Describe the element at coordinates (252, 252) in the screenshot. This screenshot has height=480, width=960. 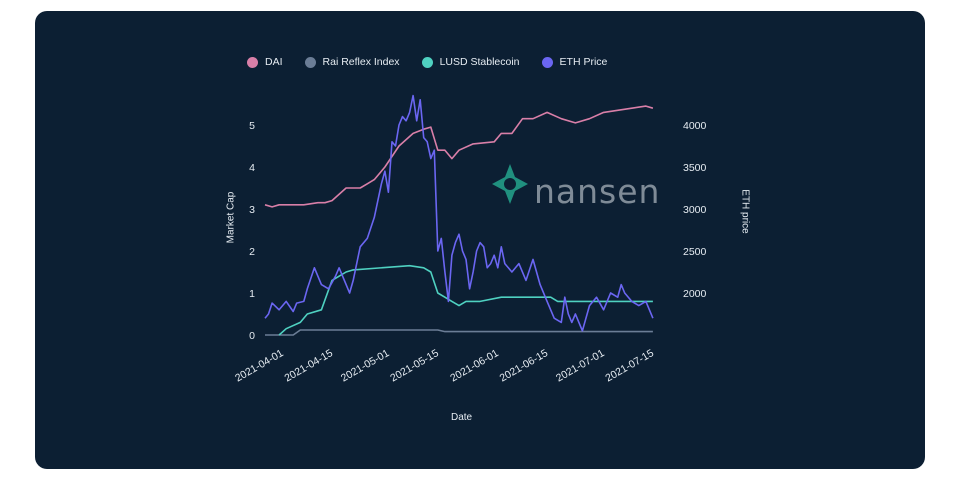
I see `y-tick-label-left: 2` at that location.